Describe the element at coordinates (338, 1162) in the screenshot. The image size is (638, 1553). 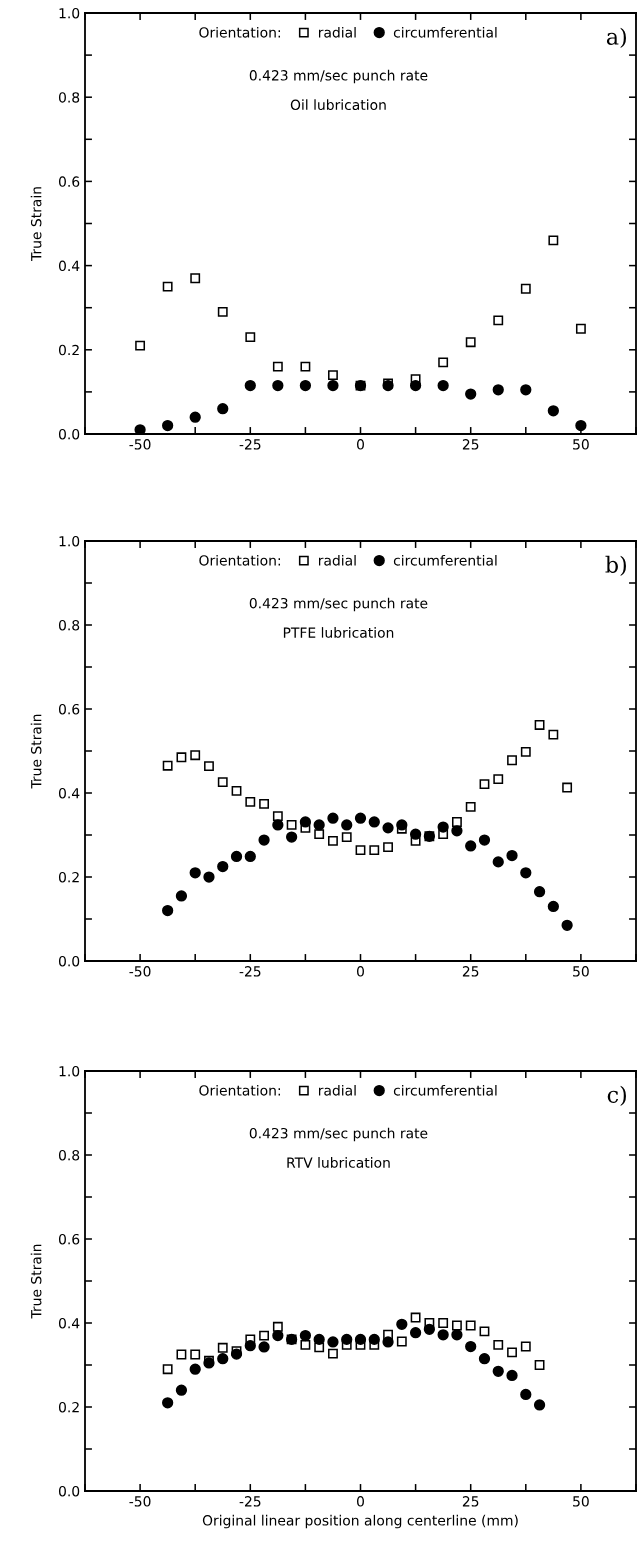
I see `annotation: RTV lubrication` at that location.